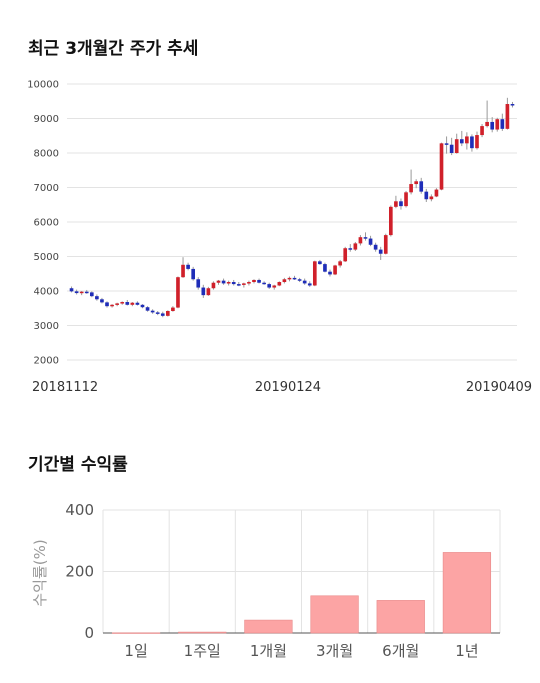 The image size is (540, 683). What do you see at coordinates (65, 387) in the screenshot?
I see `x-date-label: 20181112` at bounding box center [65, 387].